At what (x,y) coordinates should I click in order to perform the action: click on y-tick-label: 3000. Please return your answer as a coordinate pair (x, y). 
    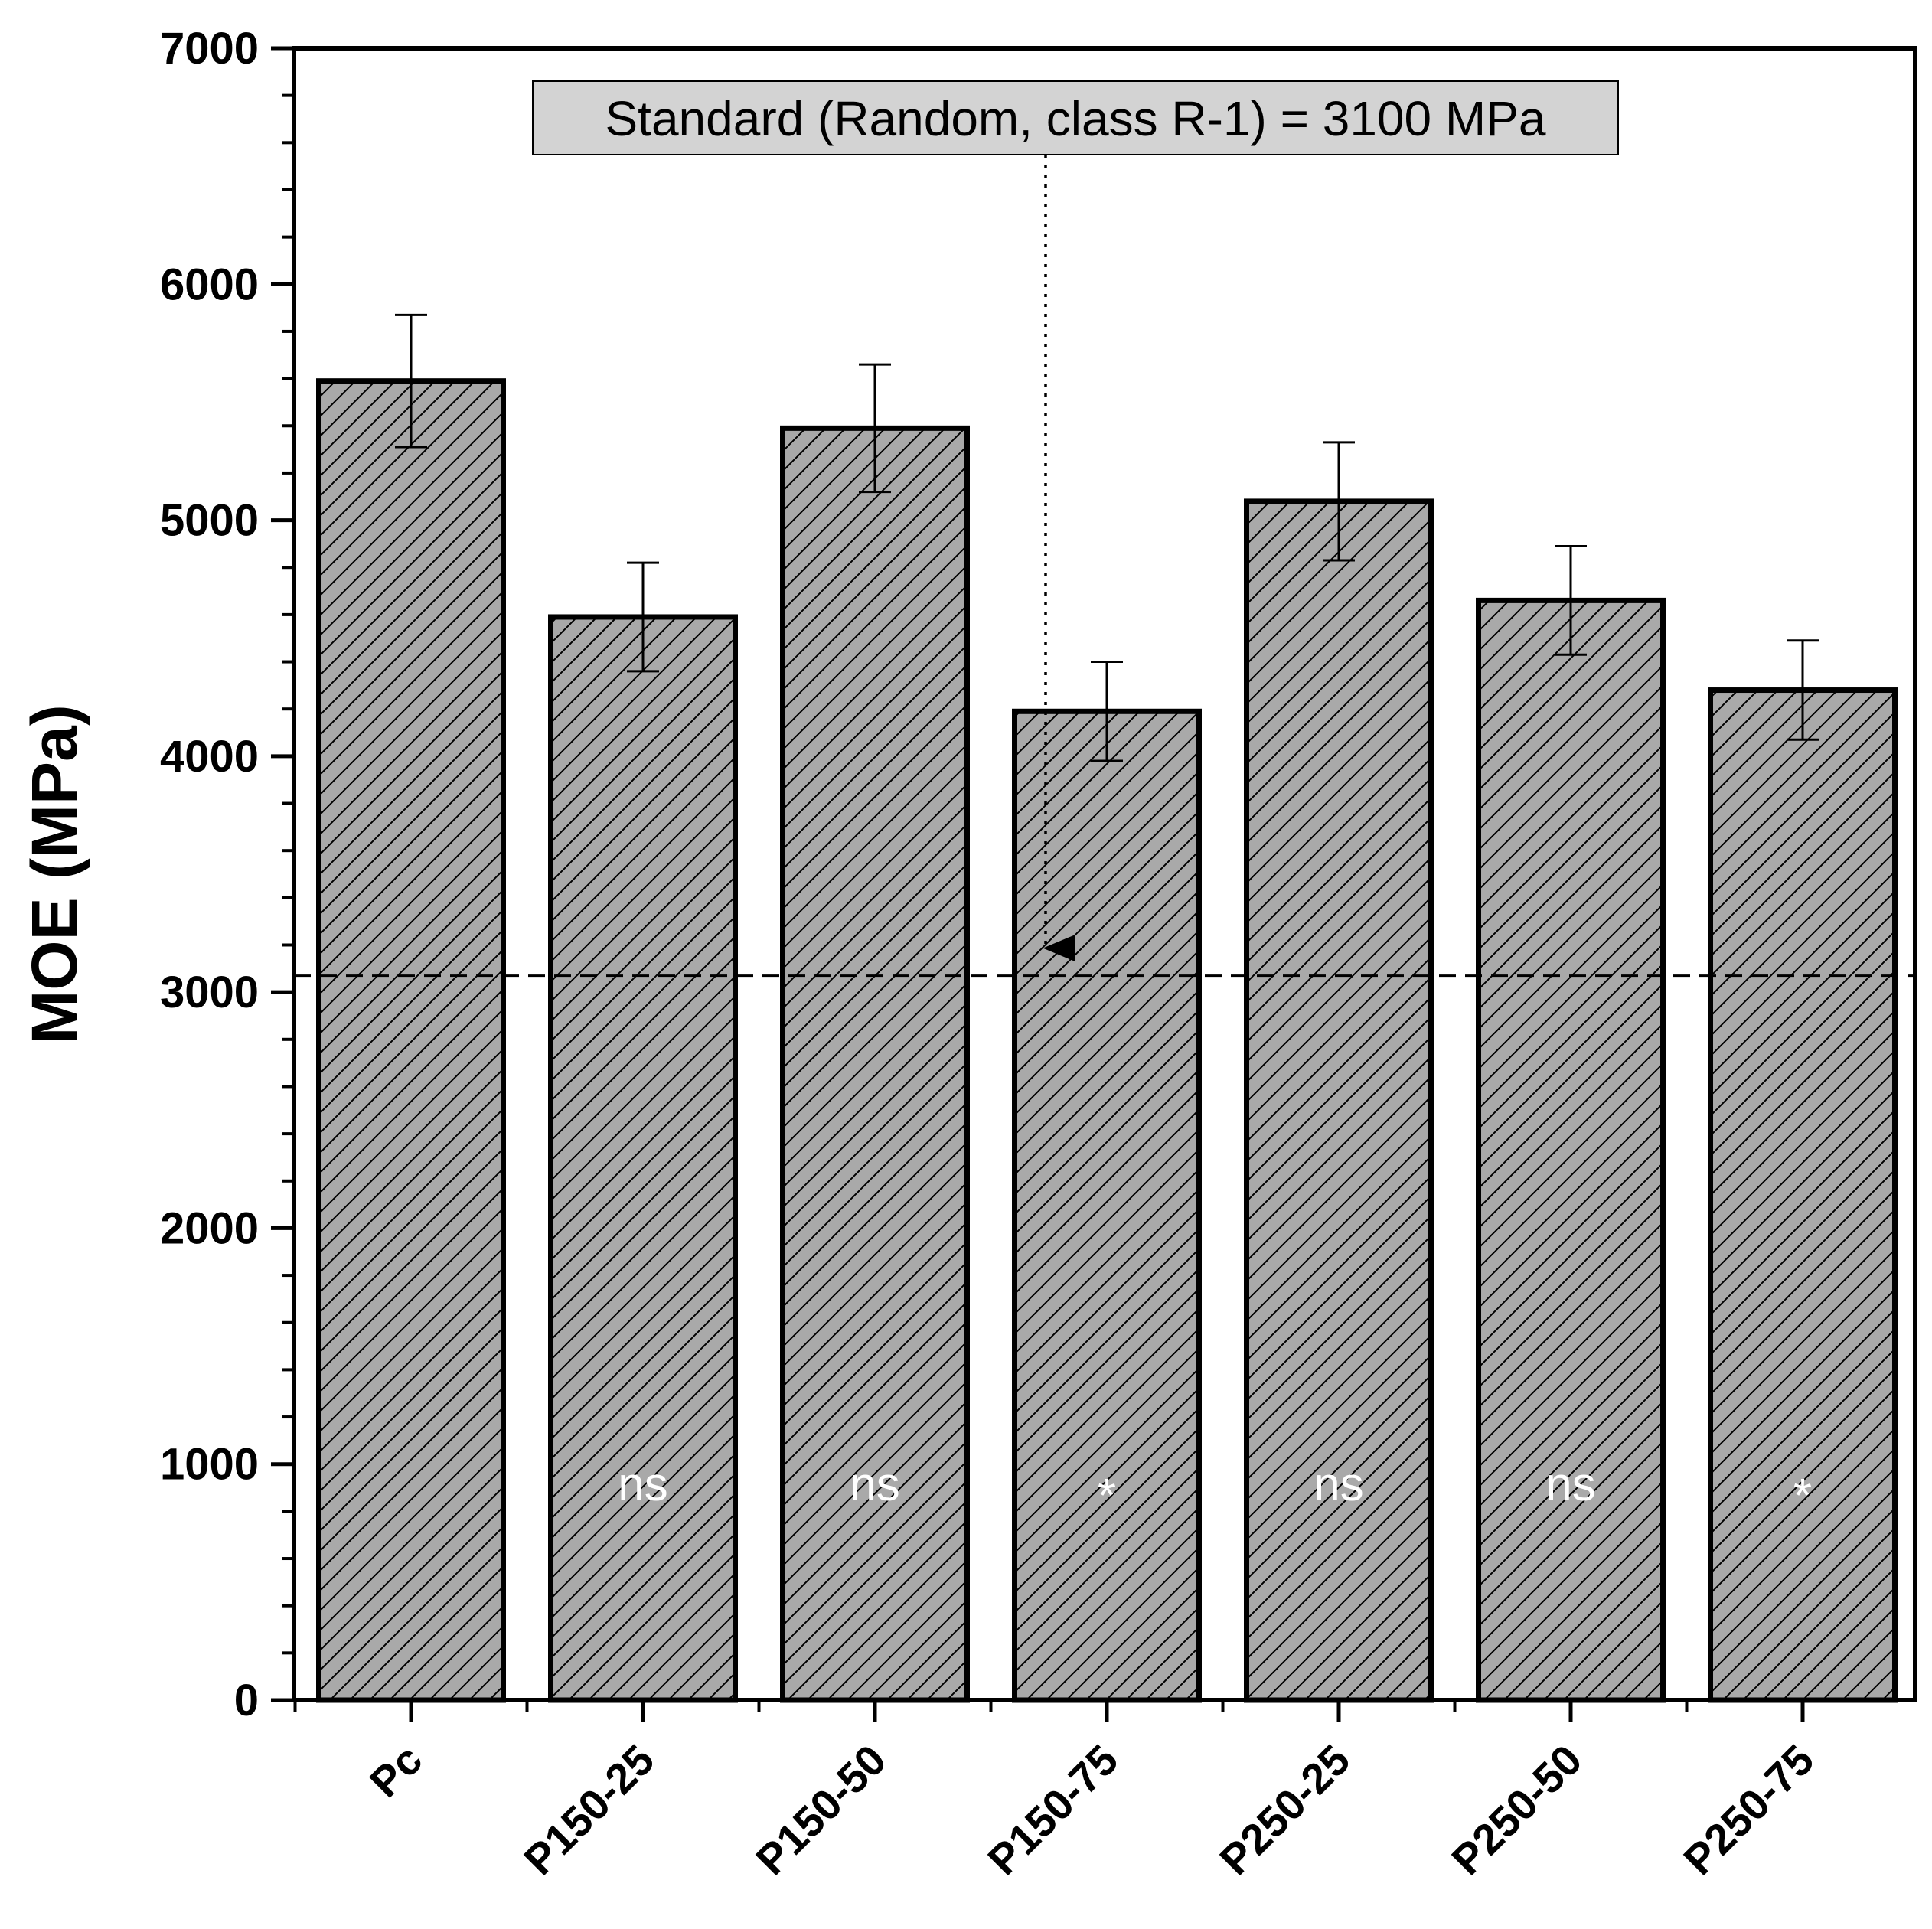
    Looking at the image, I should click on (209, 992).